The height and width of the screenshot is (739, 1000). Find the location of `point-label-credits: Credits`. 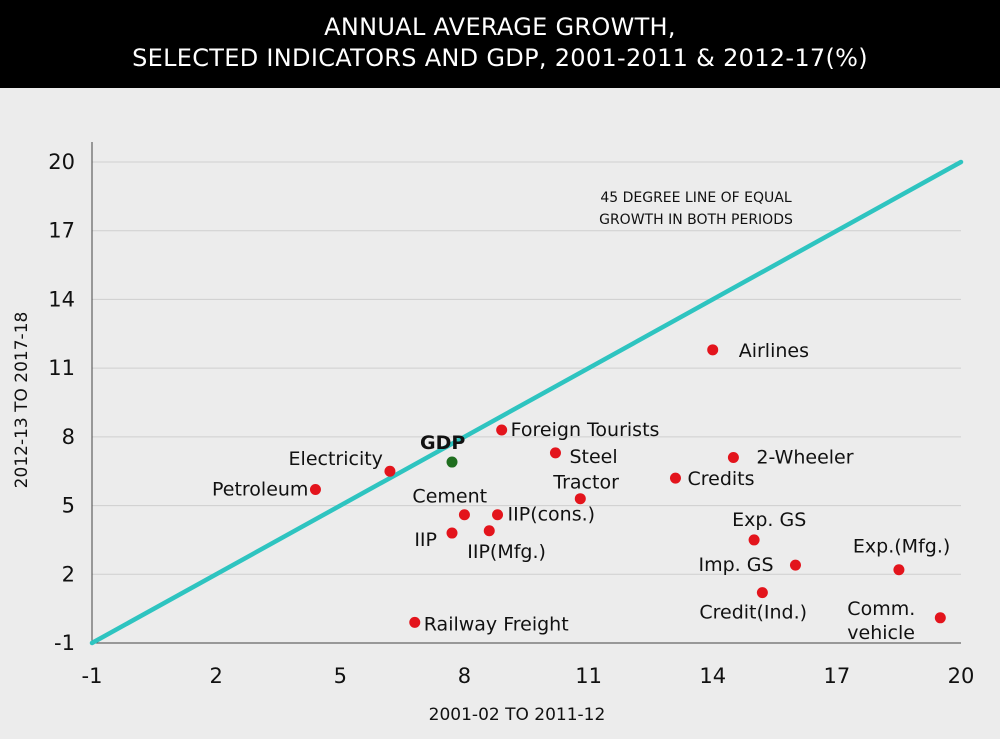

point-label-credits: Credits is located at coordinates (720, 479).